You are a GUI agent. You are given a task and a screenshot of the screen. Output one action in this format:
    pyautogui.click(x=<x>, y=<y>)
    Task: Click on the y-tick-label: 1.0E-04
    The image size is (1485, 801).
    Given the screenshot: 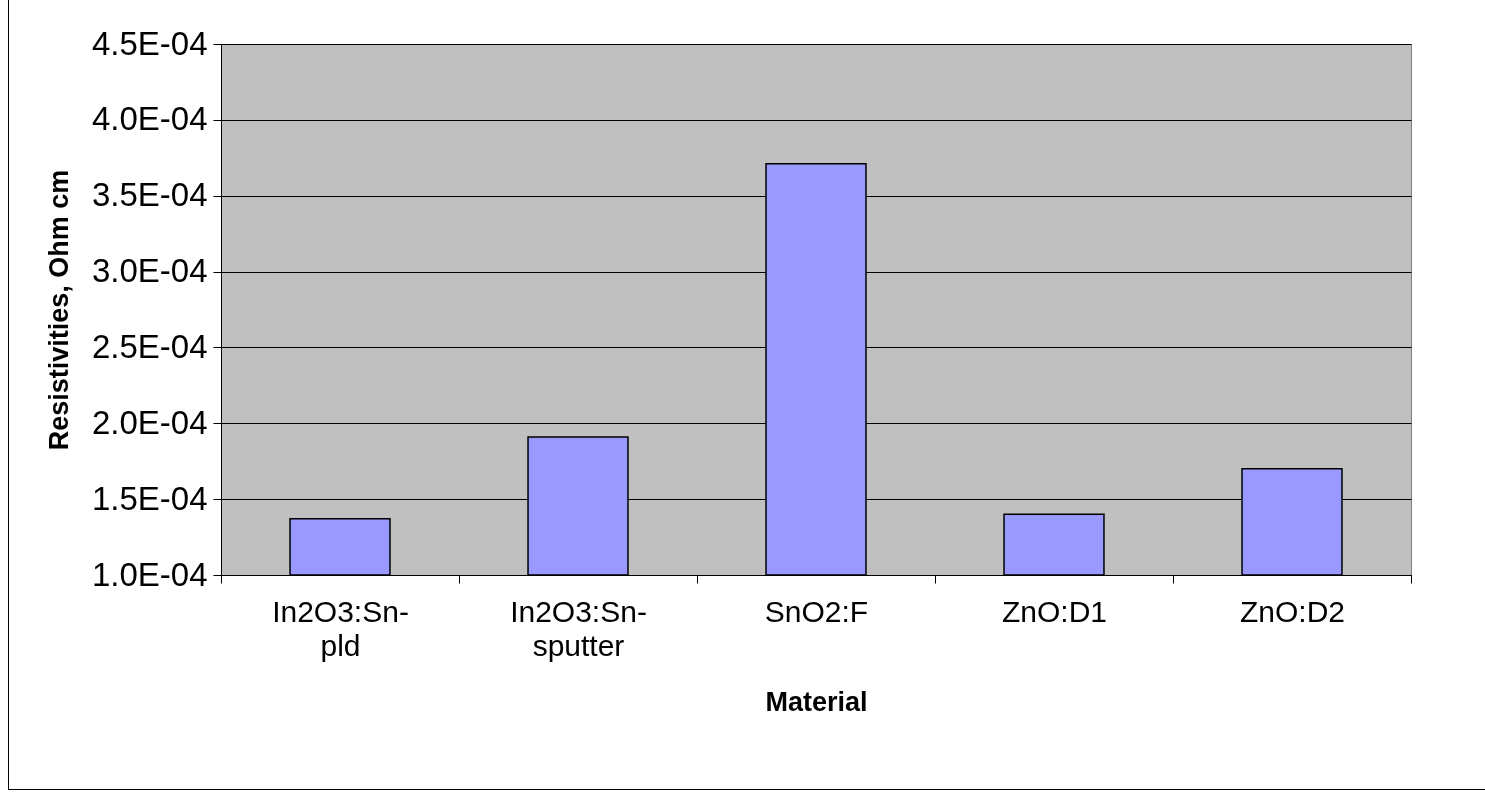 What is the action you would take?
    pyautogui.click(x=149, y=574)
    